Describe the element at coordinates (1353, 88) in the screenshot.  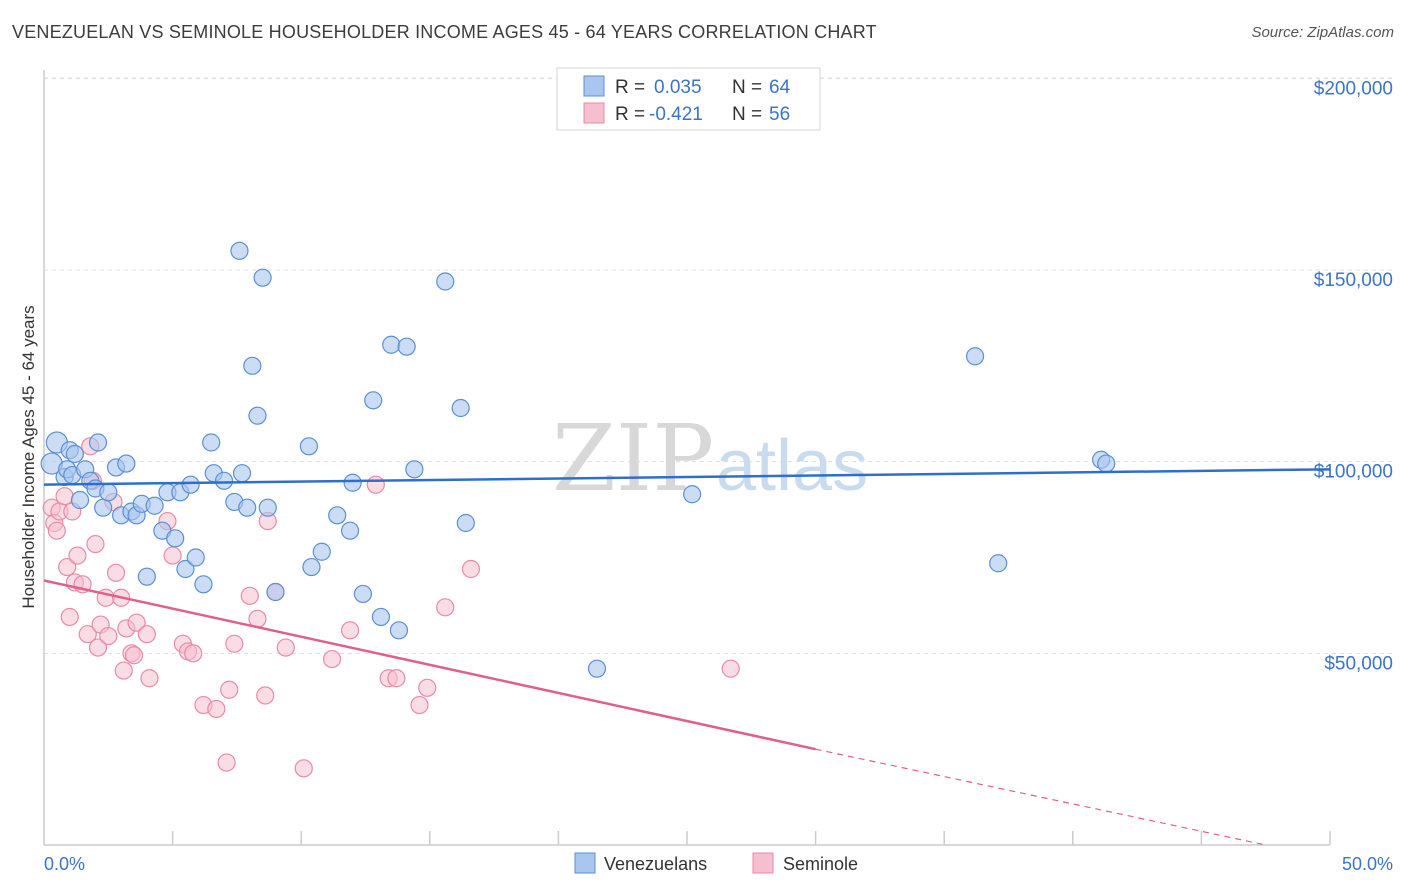
I see `y-tick-label: $200,000` at that location.